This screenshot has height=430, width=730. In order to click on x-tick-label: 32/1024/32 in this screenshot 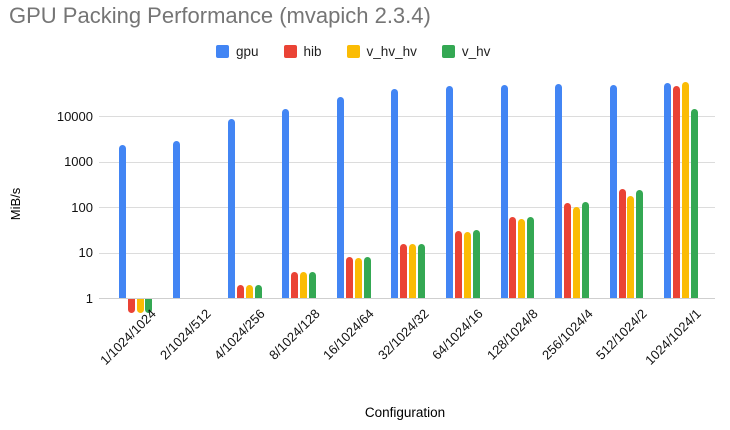, I will do `click(403, 334)`.